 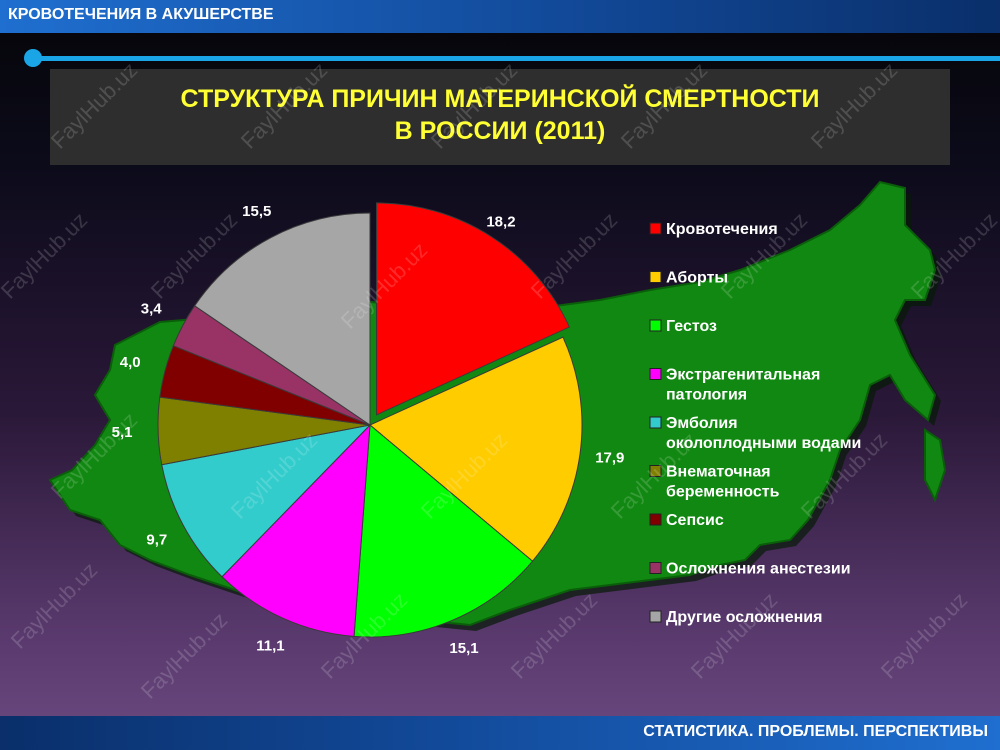 What do you see at coordinates (141, 14) in the screenshot?
I see `header-label: КРОВОТЕЧЕНИЯ В АКУШЕРСТВЕ` at bounding box center [141, 14].